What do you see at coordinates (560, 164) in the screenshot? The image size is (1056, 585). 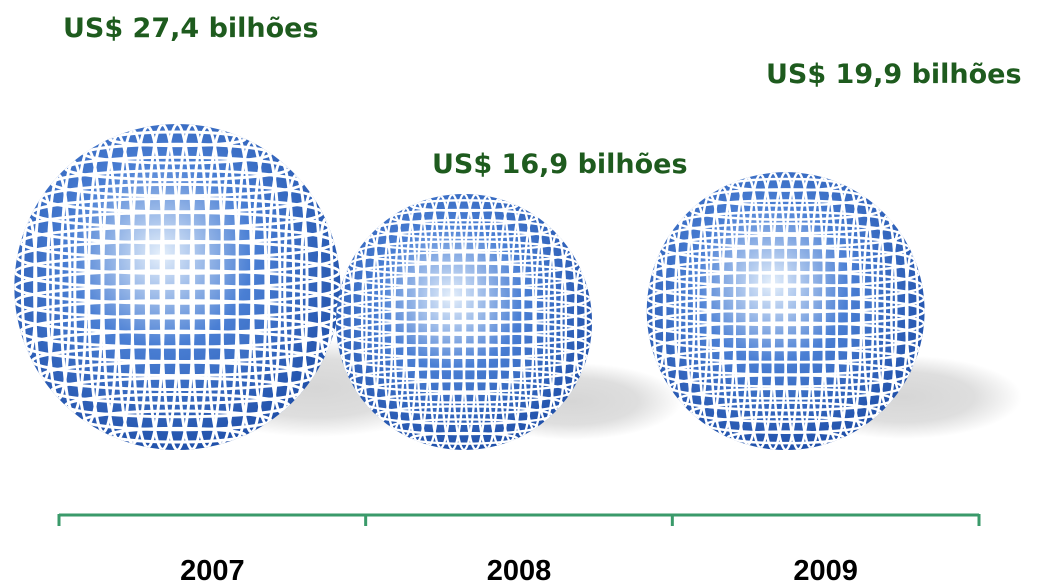 I see `value-label-2008: US$ 16,9 bilhões` at bounding box center [560, 164].